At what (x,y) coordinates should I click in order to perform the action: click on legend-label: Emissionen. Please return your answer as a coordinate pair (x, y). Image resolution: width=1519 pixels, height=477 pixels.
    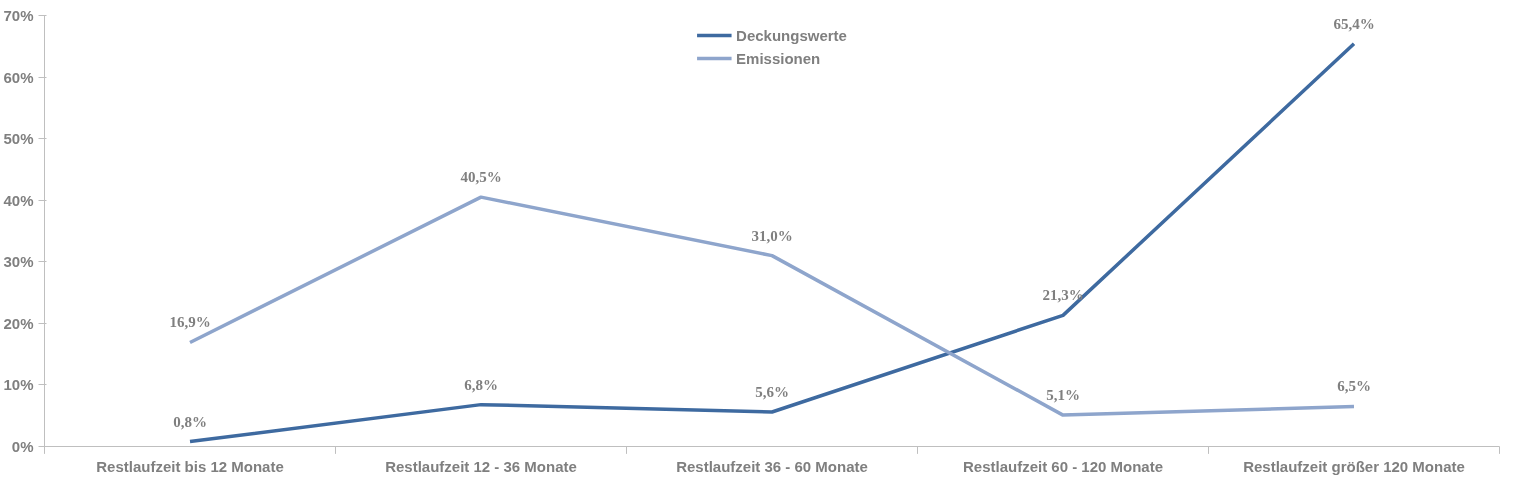
    Looking at the image, I should click on (778, 58).